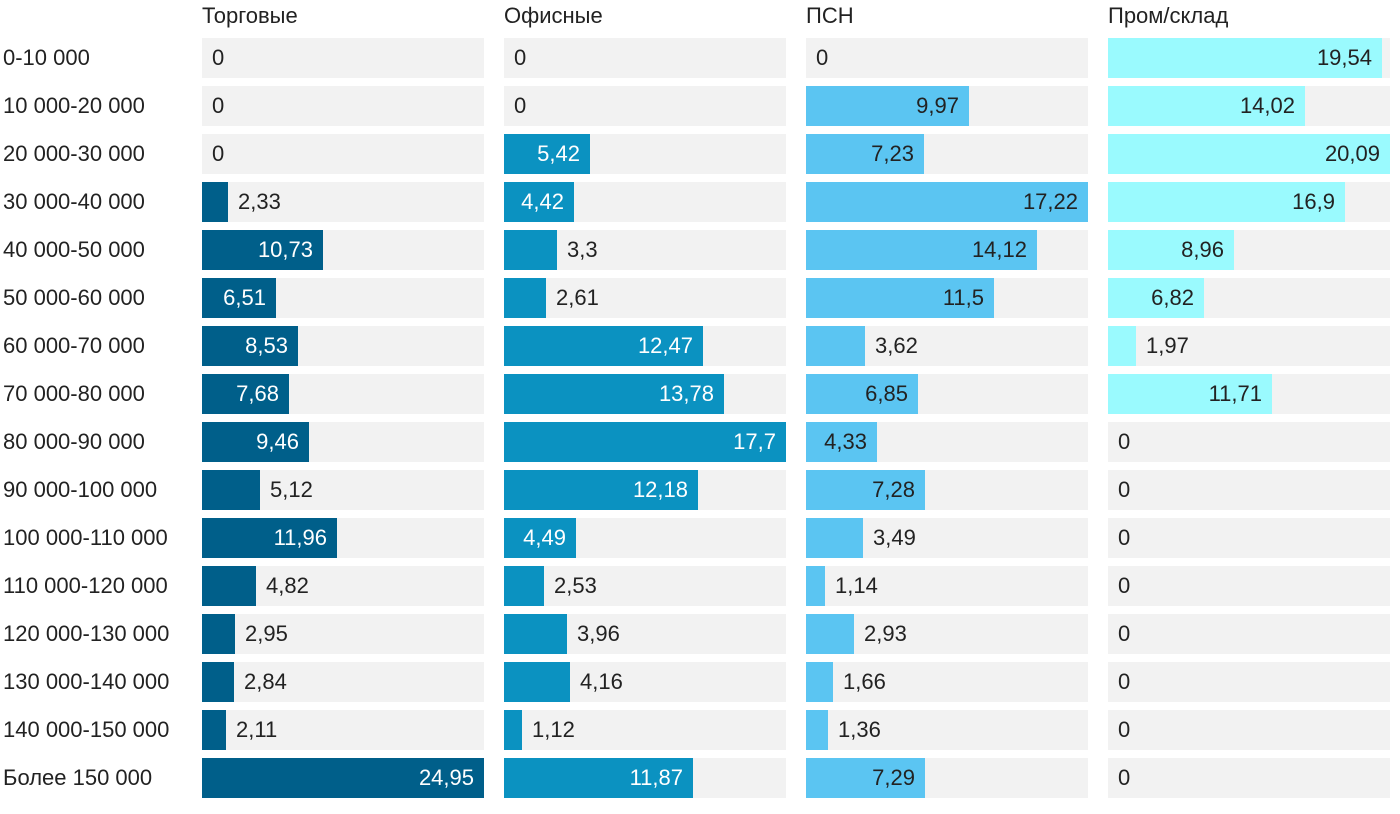 The width and height of the screenshot is (1400, 814). I want to click on data-label: 13,78, so click(686, 393).